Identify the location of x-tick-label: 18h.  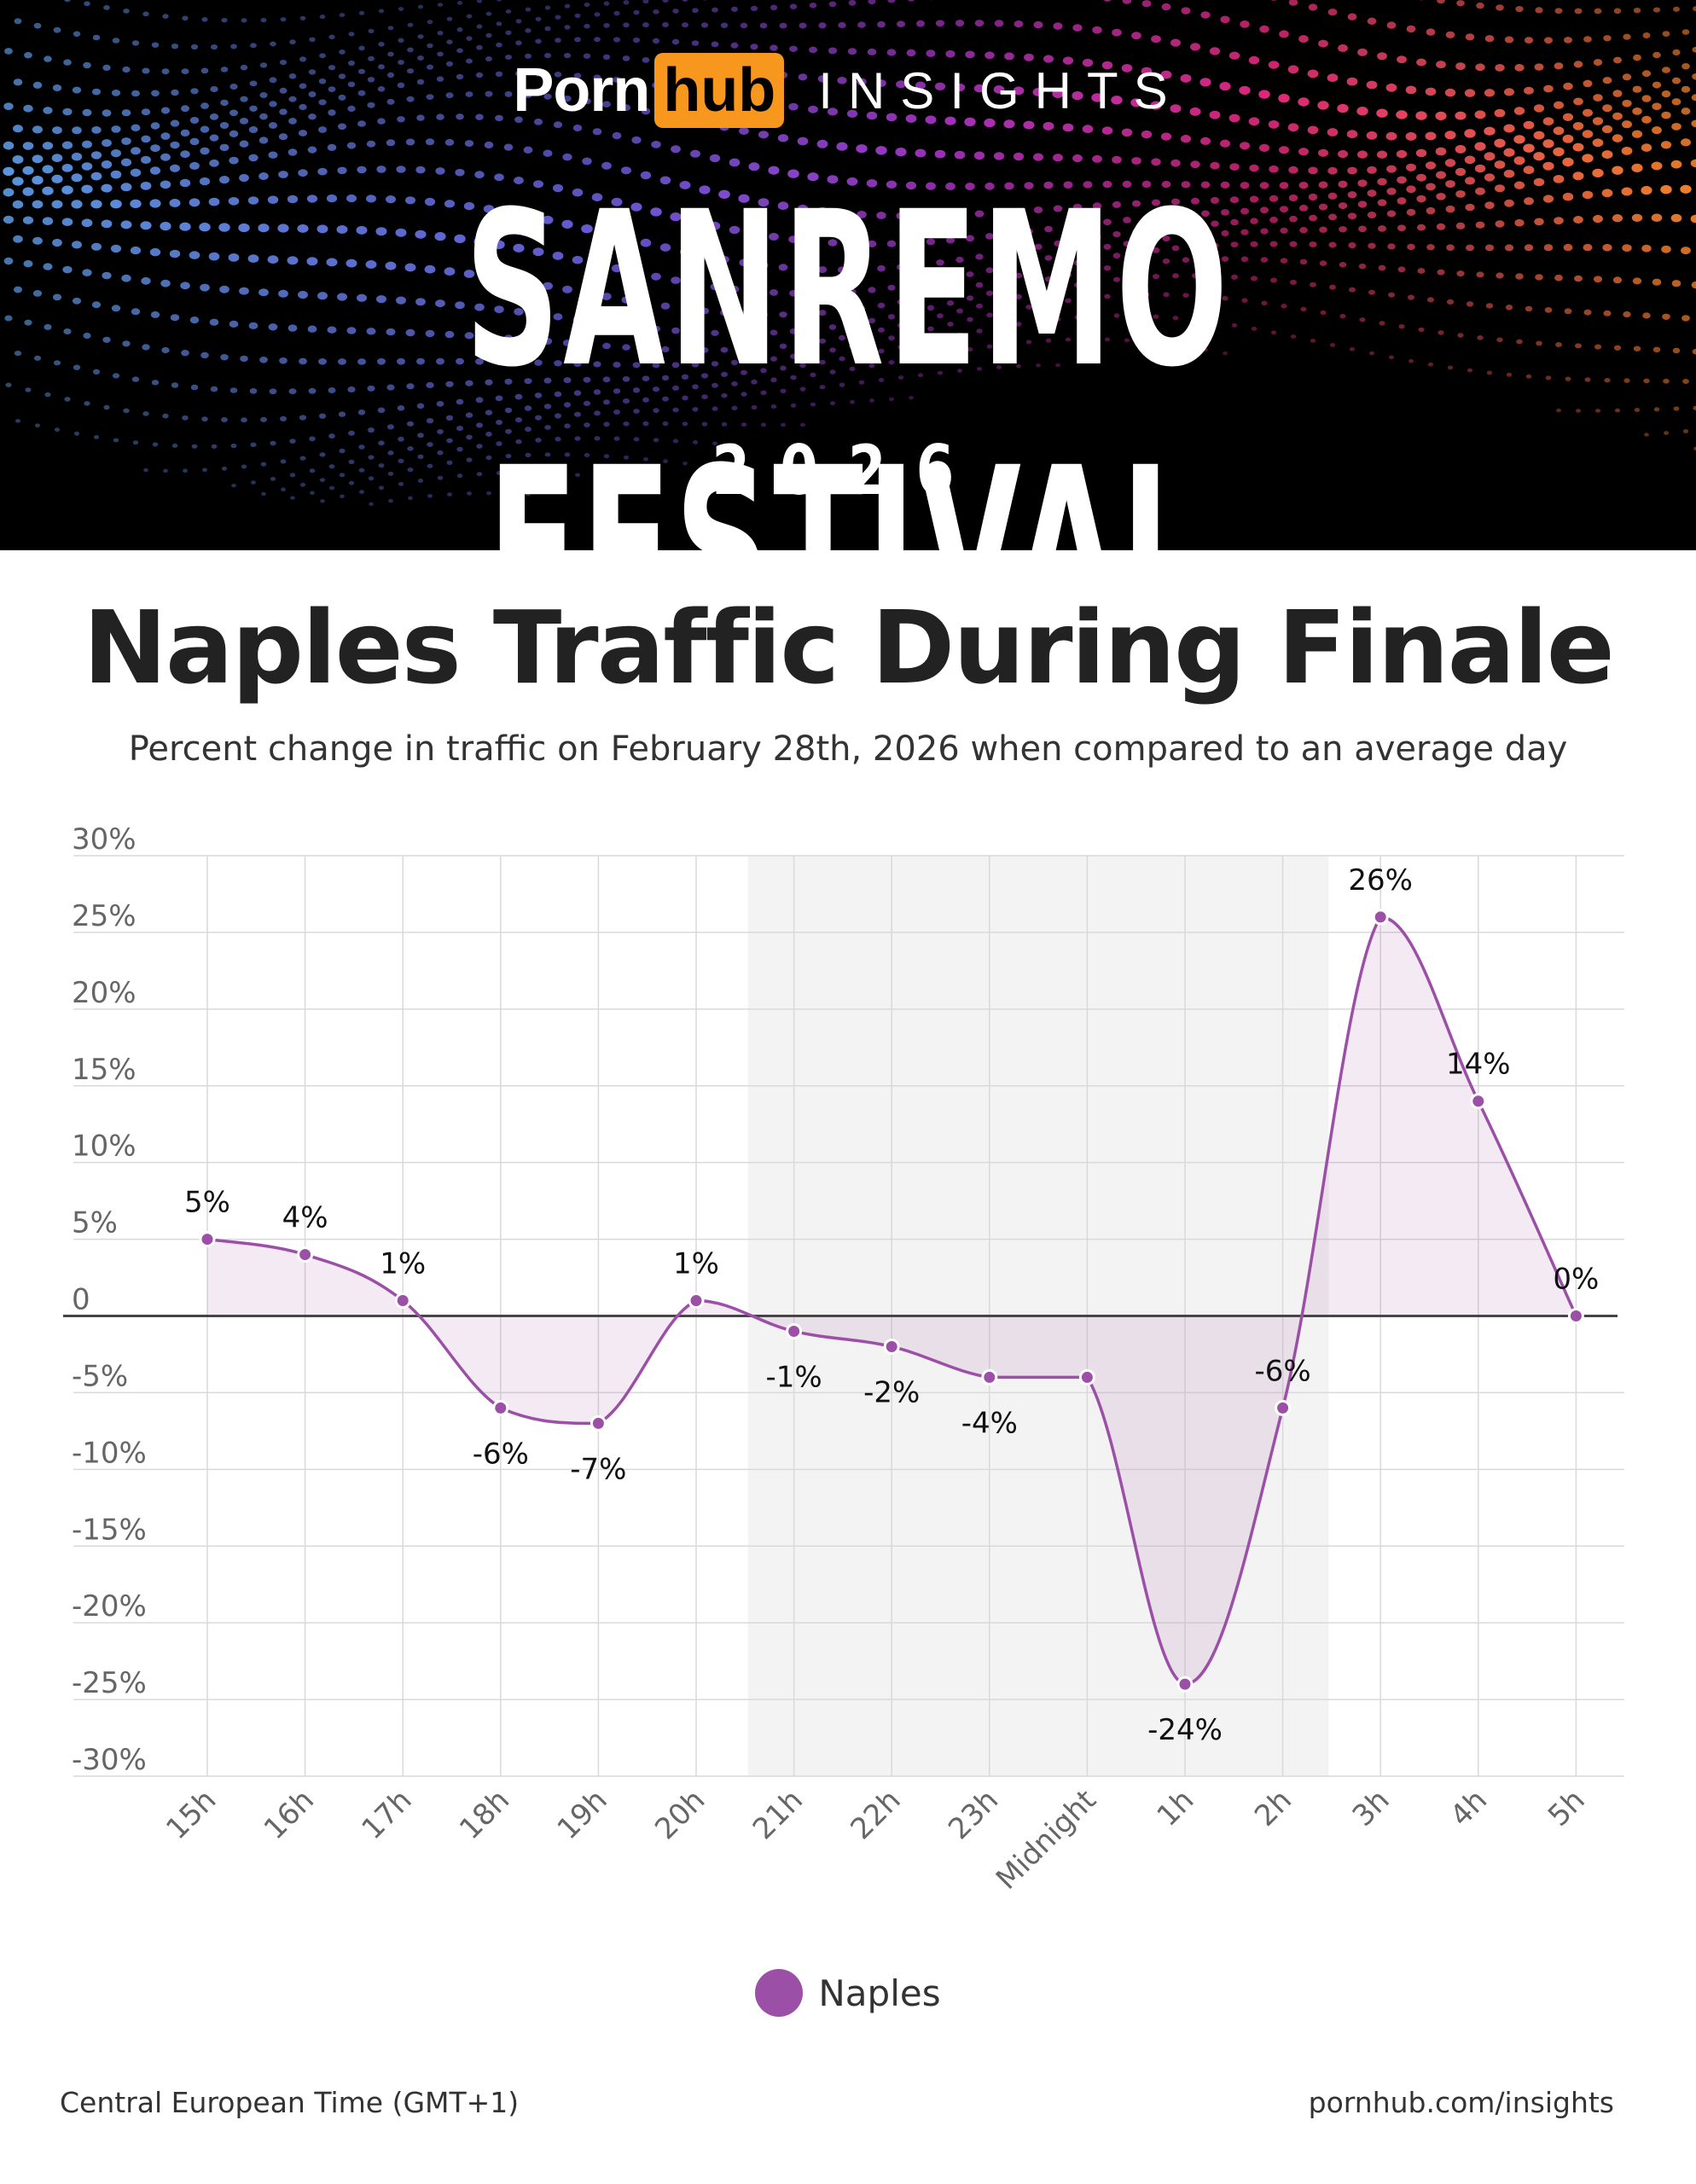
(485, 1815).